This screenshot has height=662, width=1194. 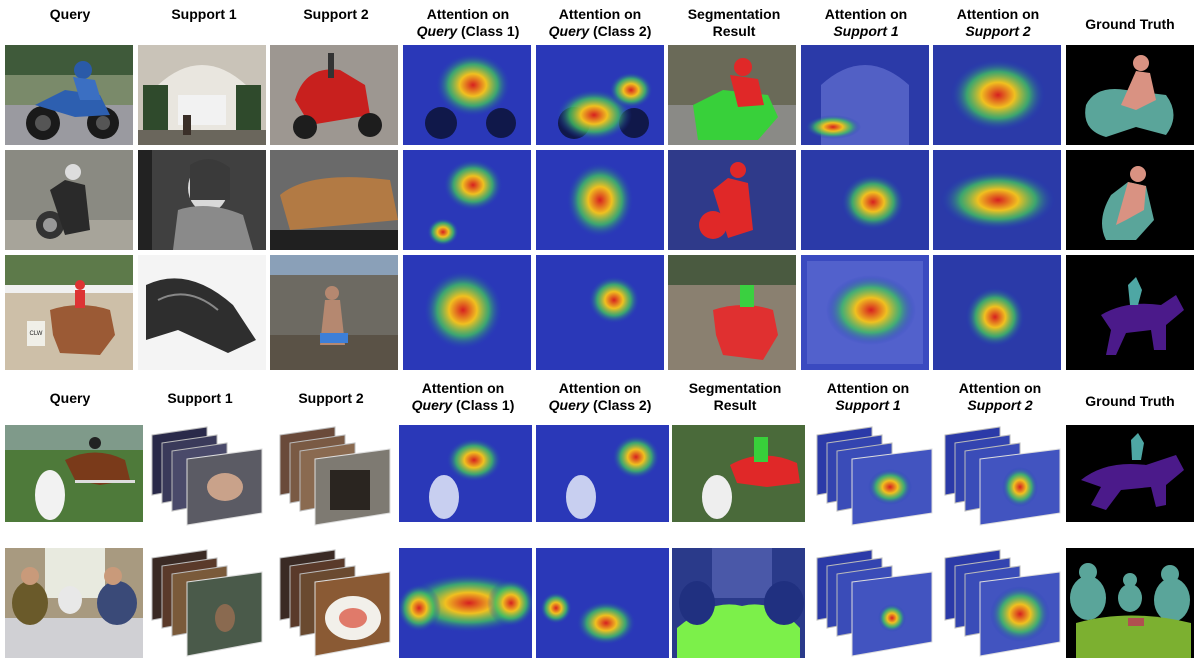 I want to click on row4-query-image, so click(x=74, y=473).